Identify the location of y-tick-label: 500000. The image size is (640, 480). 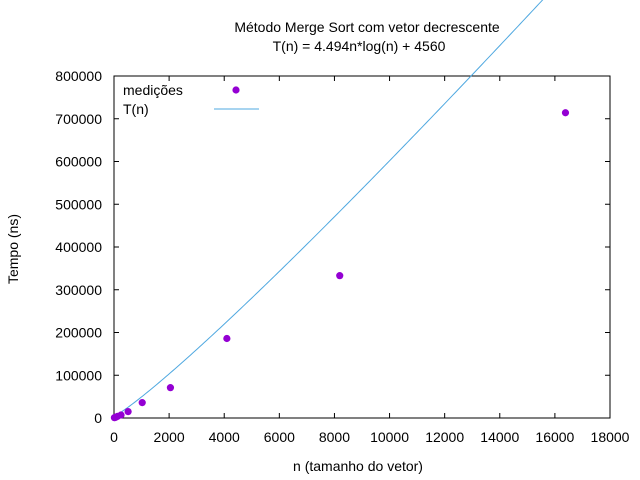
(78, 204).